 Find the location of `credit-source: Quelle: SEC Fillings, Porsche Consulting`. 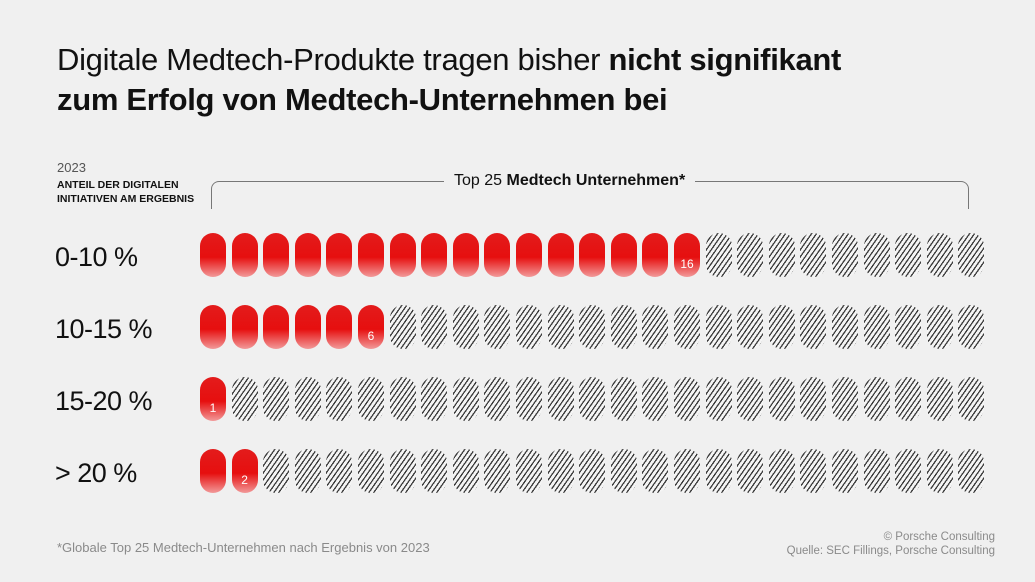

credit-source: Quelle: SEC Fillings, Porsche Consulting is located at coordinates (890, 551).